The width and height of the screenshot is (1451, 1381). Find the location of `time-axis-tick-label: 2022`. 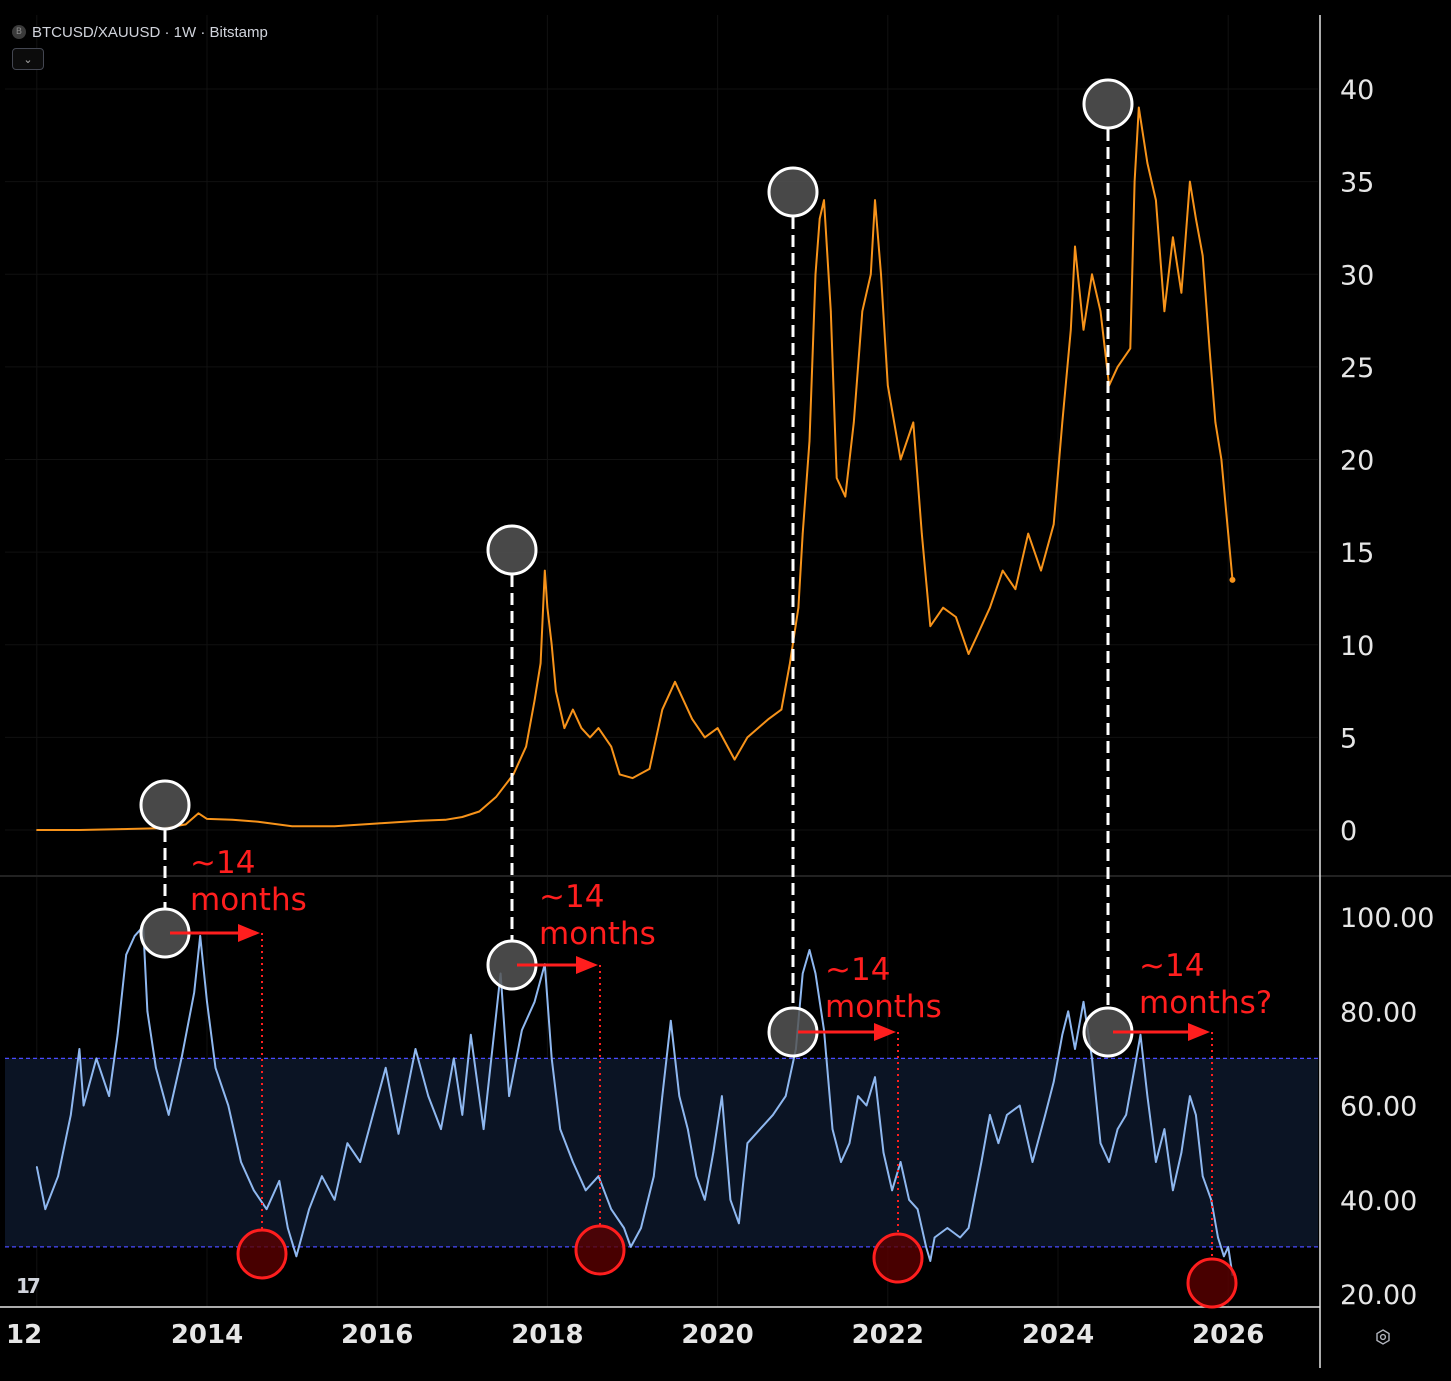

time-axis-tick-label: 2022 is located at coordinates (888, 1335).